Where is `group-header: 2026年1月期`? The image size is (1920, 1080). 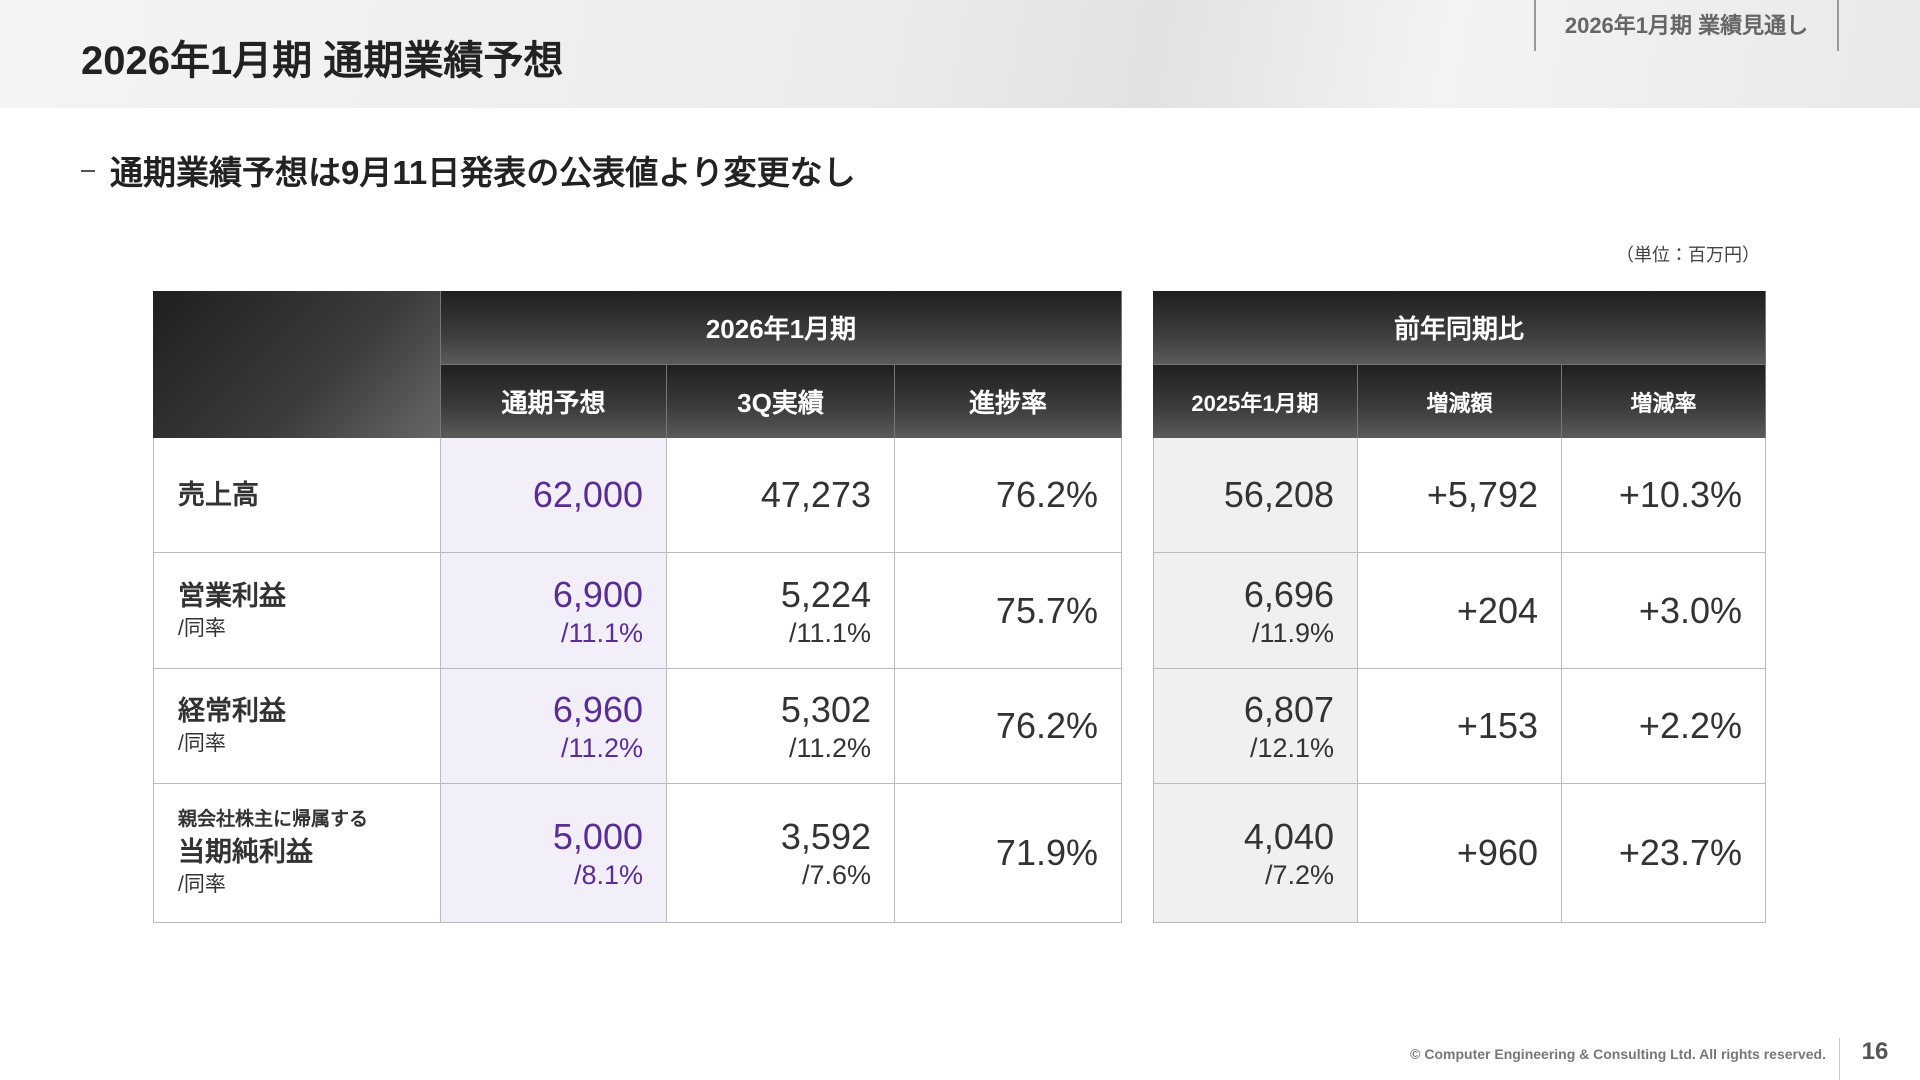
group-header: 2026年1月期 is located at coordinates (781, 328).